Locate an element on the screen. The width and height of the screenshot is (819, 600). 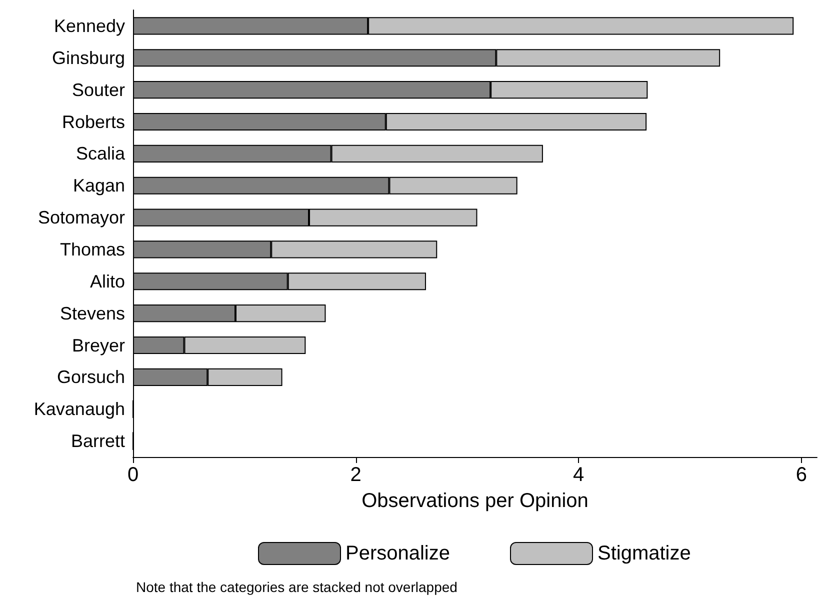
y-tick-label: Gorsuch is located at coordinates (90, 377).